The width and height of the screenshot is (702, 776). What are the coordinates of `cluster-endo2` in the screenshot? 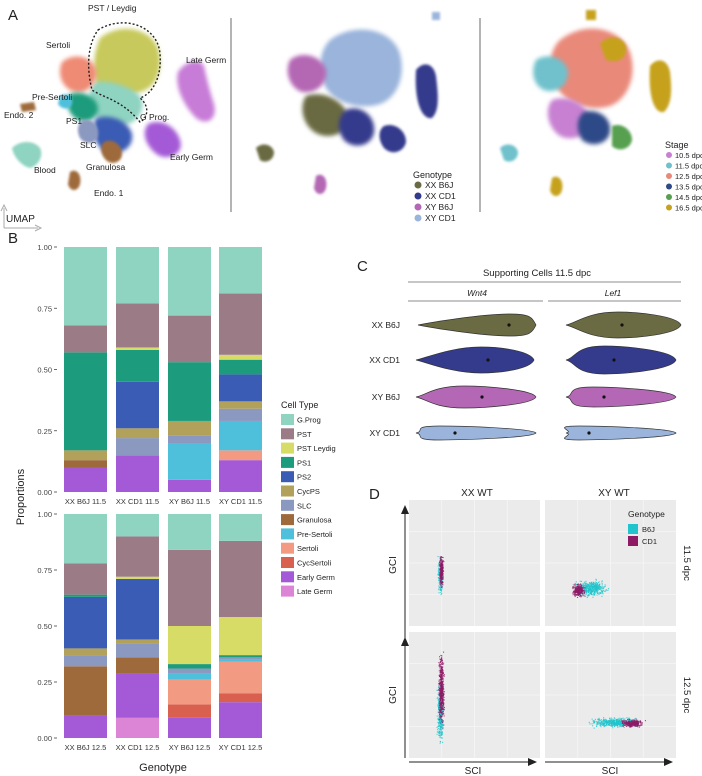 It's located at (28, 107).